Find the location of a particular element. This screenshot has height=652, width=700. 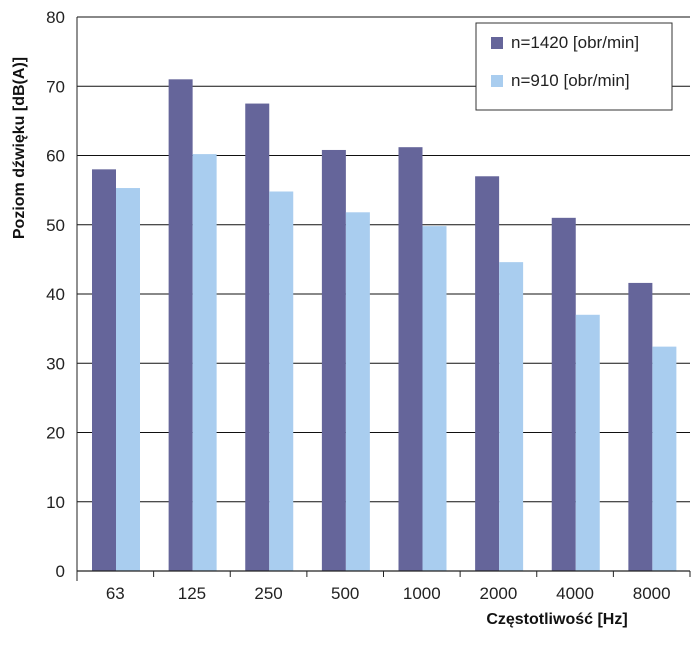

x-tick-label-250: 250 is located at coordinates (268, 593).